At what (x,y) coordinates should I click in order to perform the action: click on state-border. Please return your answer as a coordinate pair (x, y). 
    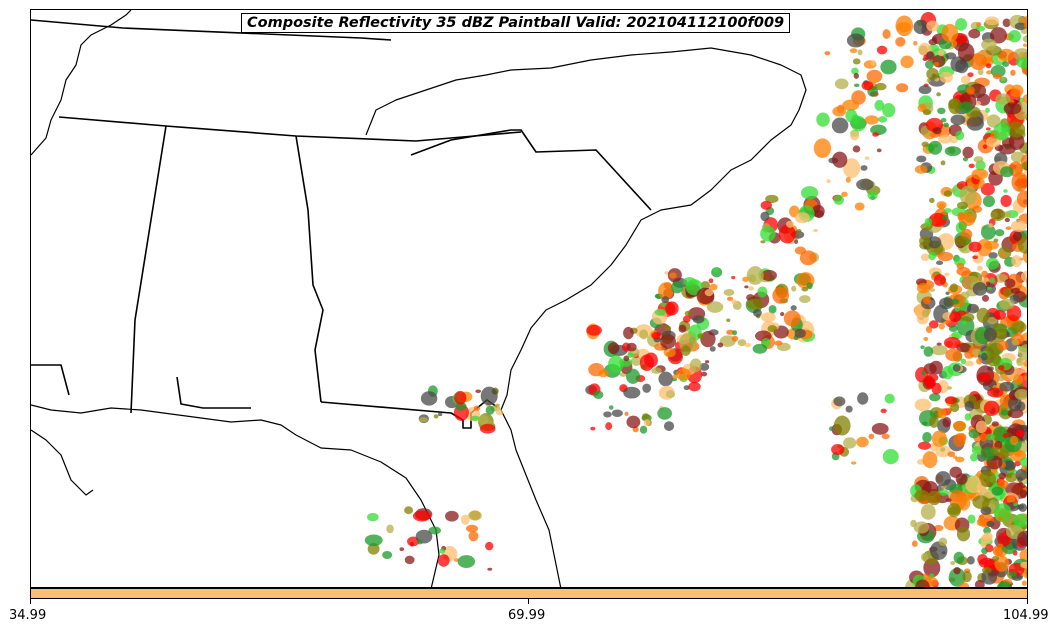
    Looking at the image, I should click on (531, 170).